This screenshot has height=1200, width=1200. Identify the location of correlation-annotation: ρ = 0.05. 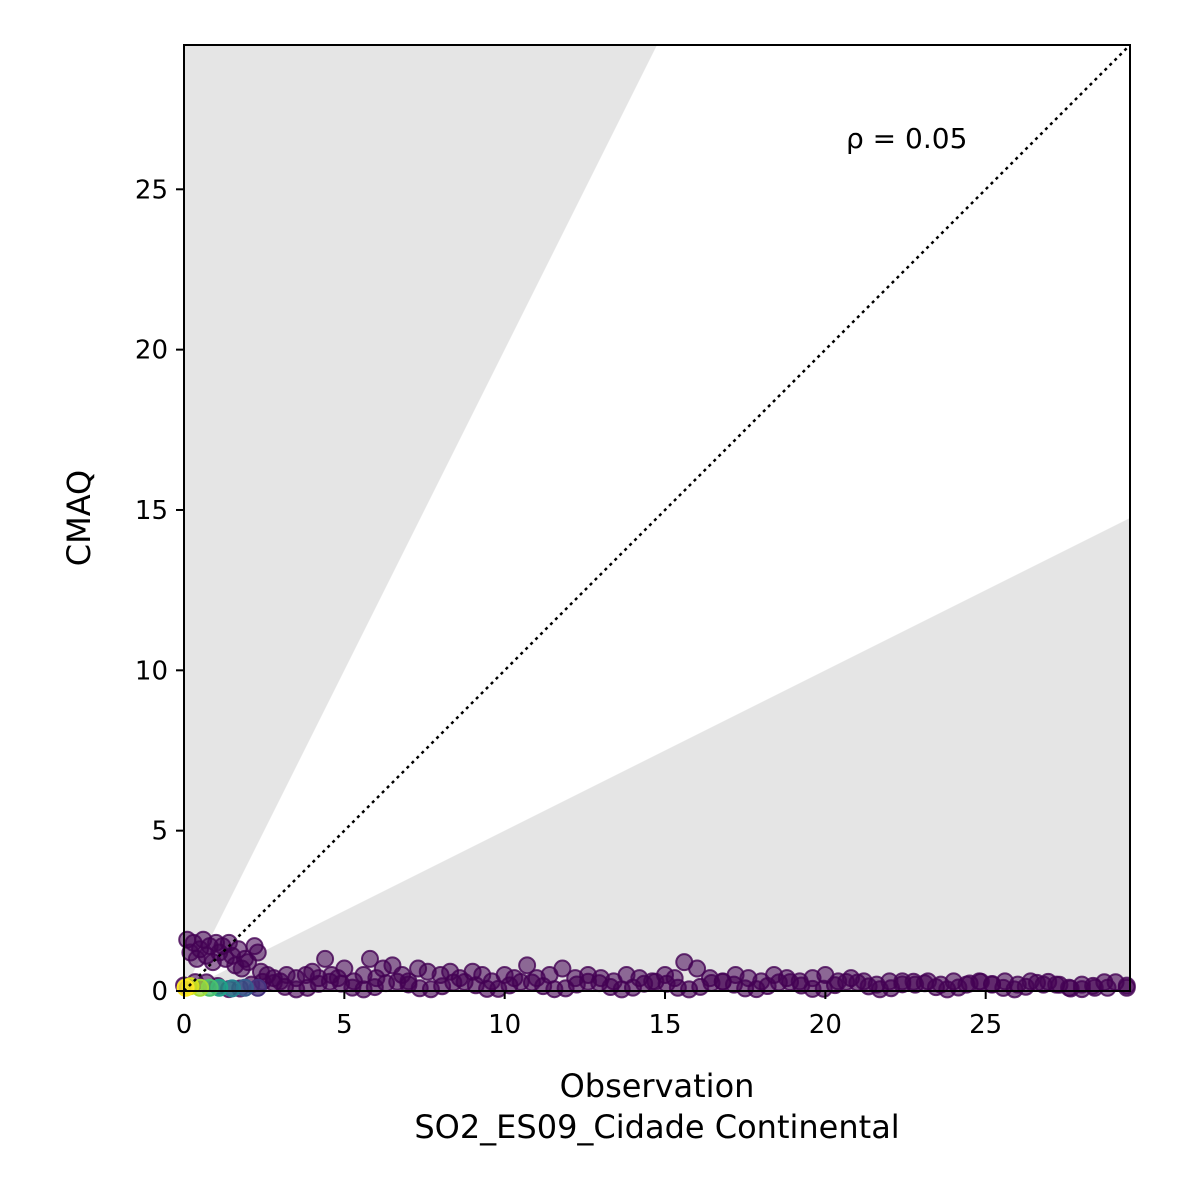
(906, 138).